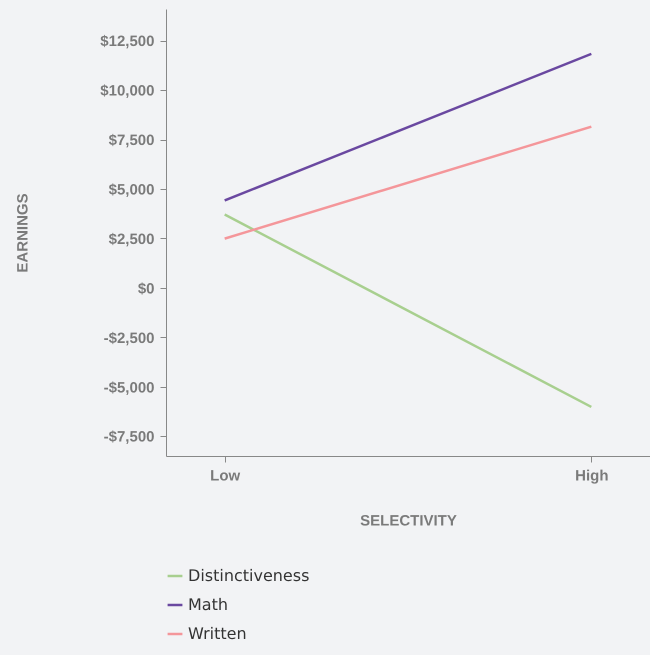 This screenshot has height=655, width=650. What do you see at coordinates (131, 141) in the screenshot?
I see `y-tick-label: $7,500` at bounding box center [131, 141].